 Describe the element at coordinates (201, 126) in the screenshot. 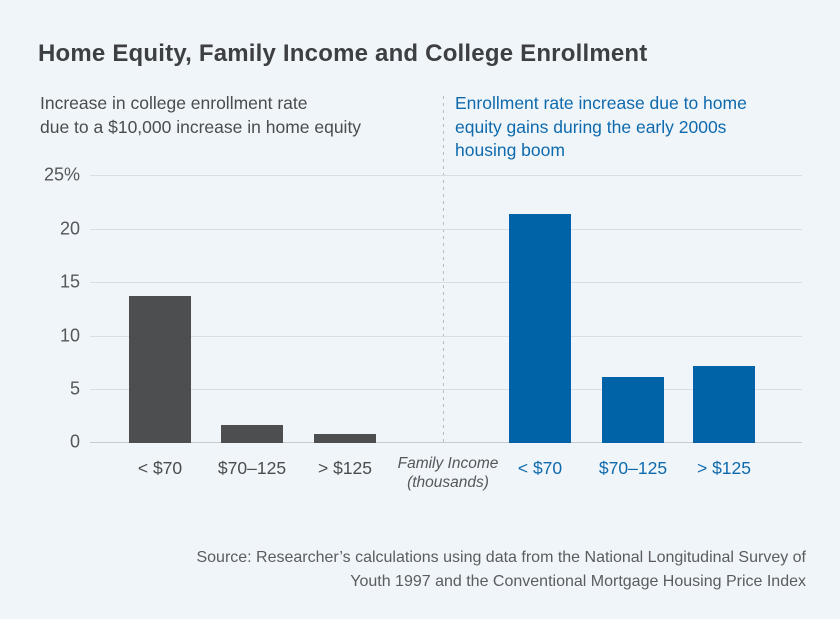

I see `left-series-subtitle-line: due to a $10,000 increase in home equity` at that location.